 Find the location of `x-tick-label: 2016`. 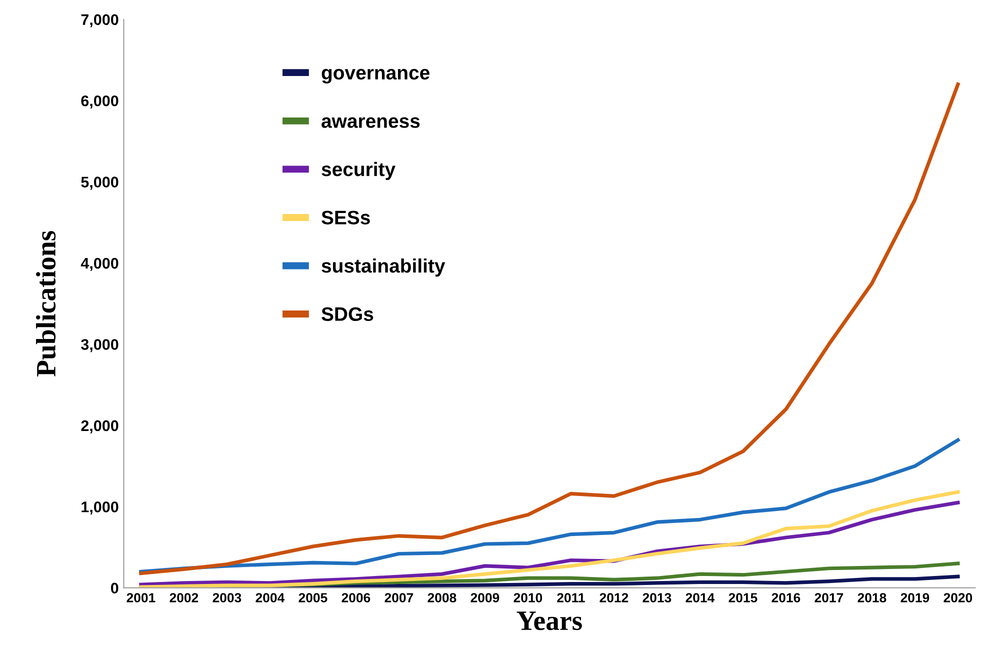

x-tick-label: 2016 is located at coordinates (786, 597).